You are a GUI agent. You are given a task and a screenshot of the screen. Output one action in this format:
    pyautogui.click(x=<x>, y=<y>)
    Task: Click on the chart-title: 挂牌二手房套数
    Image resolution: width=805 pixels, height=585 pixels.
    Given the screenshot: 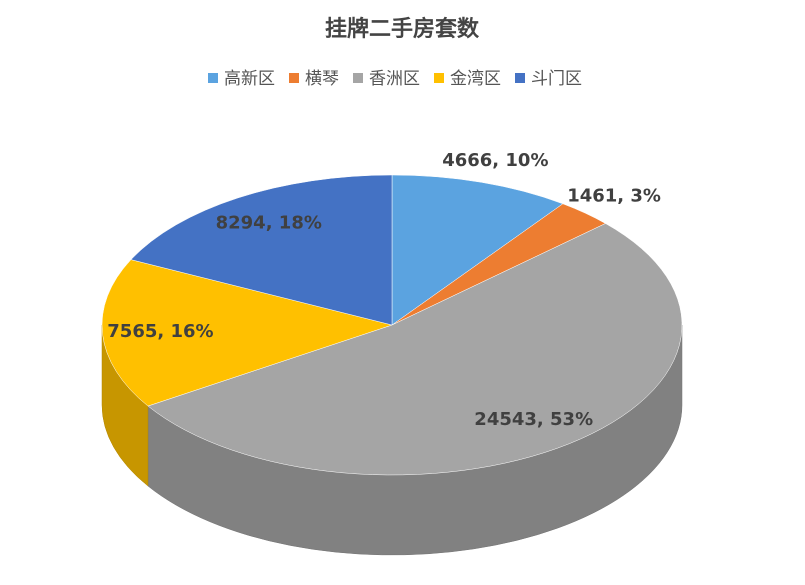 What is the action you would take?
    pyautogui.click(x=402, y=29)
    